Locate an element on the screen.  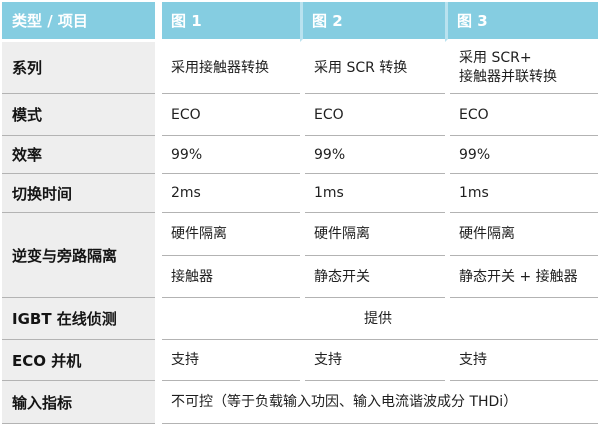
row-label-efficiency: 效率 is located at coordinates (78, 155).